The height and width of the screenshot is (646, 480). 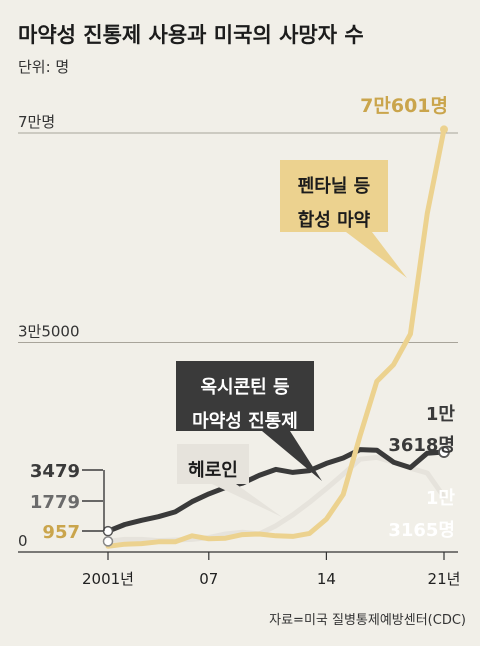 What do you see at coordinates (23, 541) in the screenshot?
I see `y-tick-label: 0` at bounding box center [23, 541].